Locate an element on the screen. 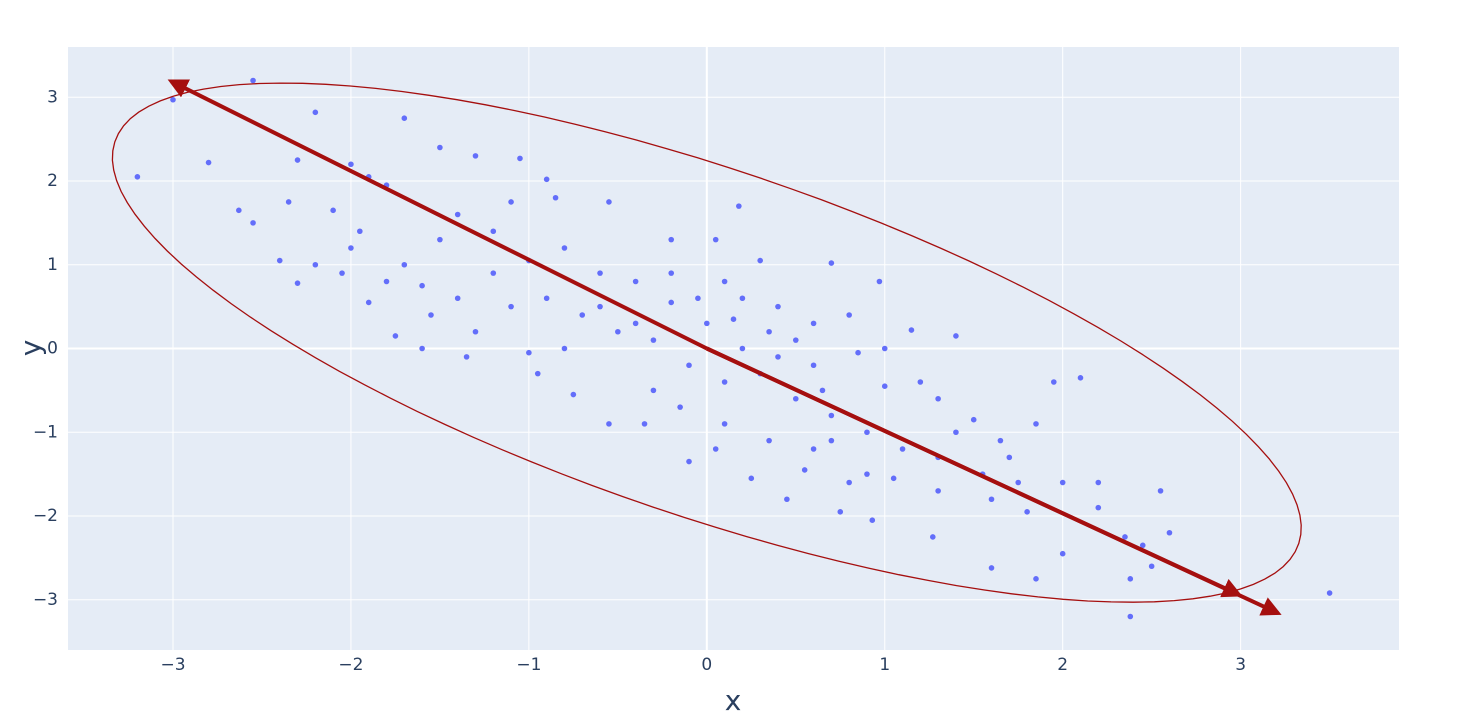  y-tick-label: 3 is located at coordinates (52, 97).